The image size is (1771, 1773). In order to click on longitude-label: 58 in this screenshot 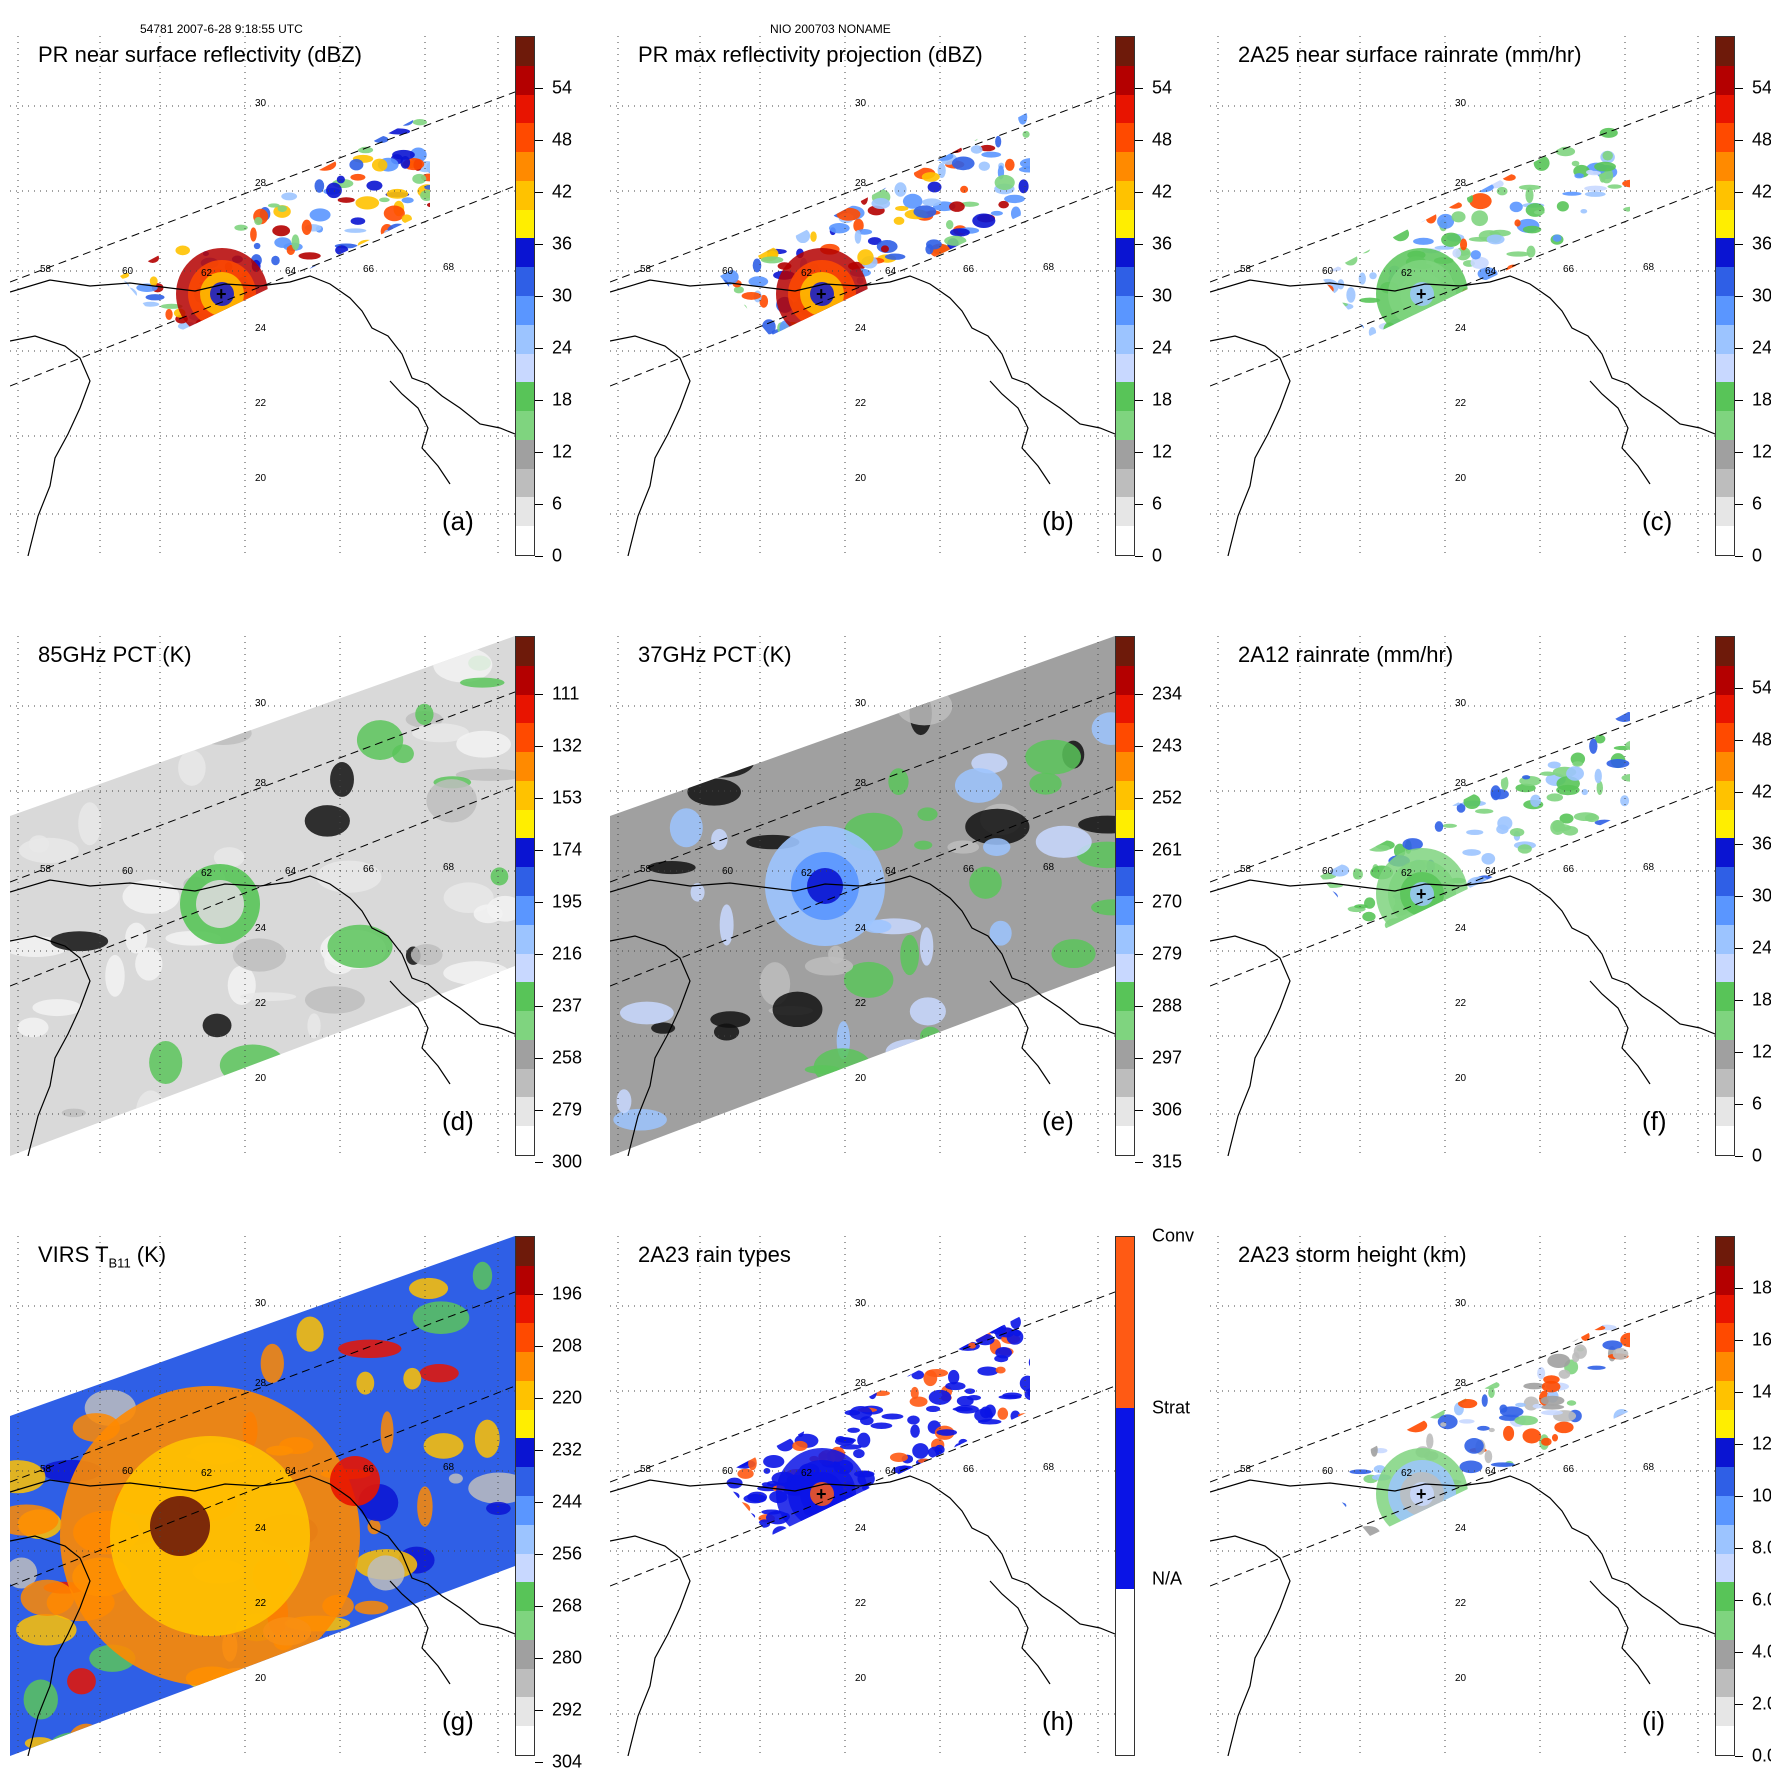, I will do `click(46, 1469)`.